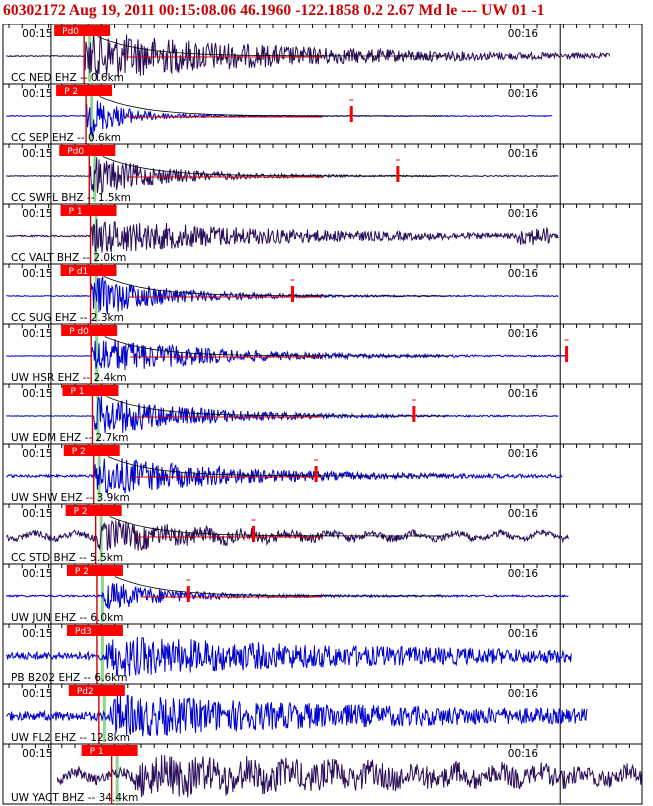 This screenshot has width=653, height=806. I want to click on station-label: UW YACT BHZ -- 34.4km, so click(74, 798).